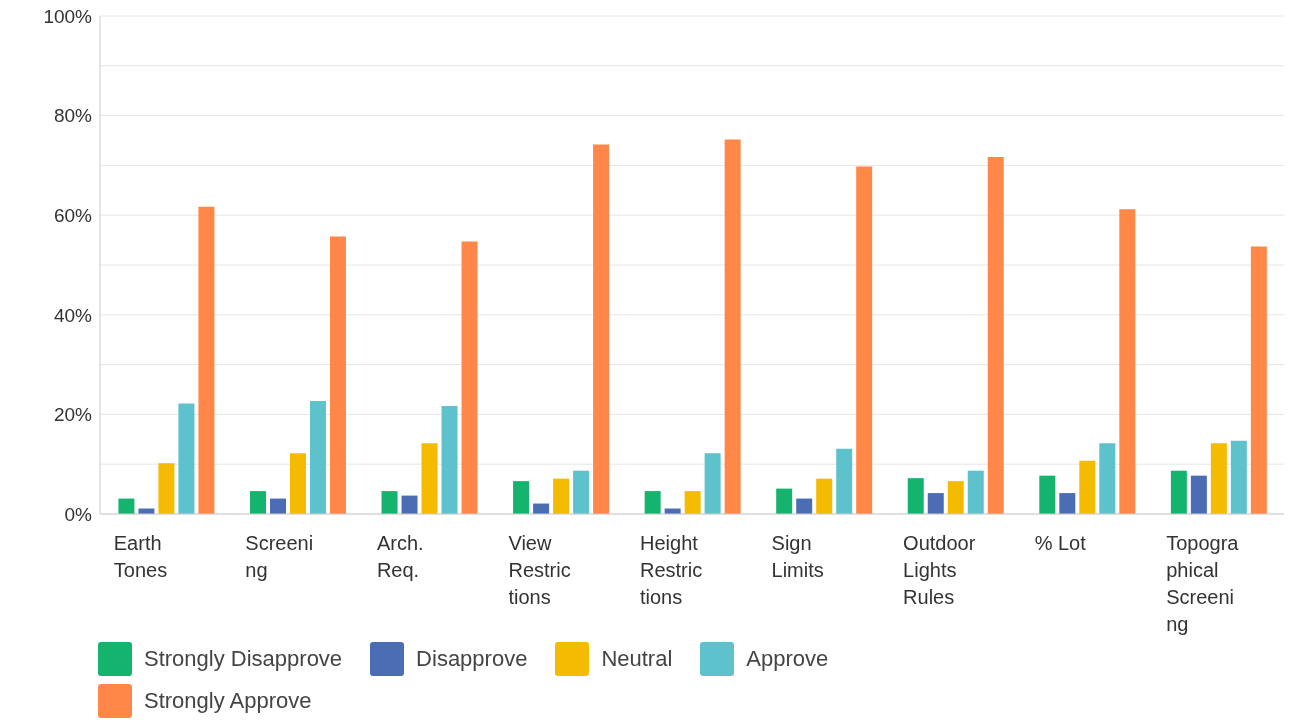 The height and width of the screenshot is (723, 1296). Describe the element at coordinates (671, 570) in the screenshot. I see `x-tick-label: Height Restrictions` at that location.